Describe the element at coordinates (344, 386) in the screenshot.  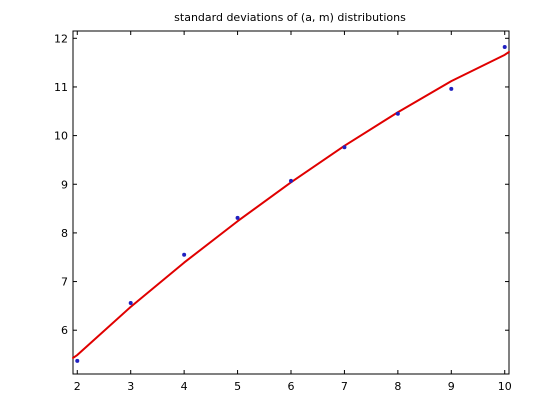
I see `x-tick-label-5: 7` at that location.